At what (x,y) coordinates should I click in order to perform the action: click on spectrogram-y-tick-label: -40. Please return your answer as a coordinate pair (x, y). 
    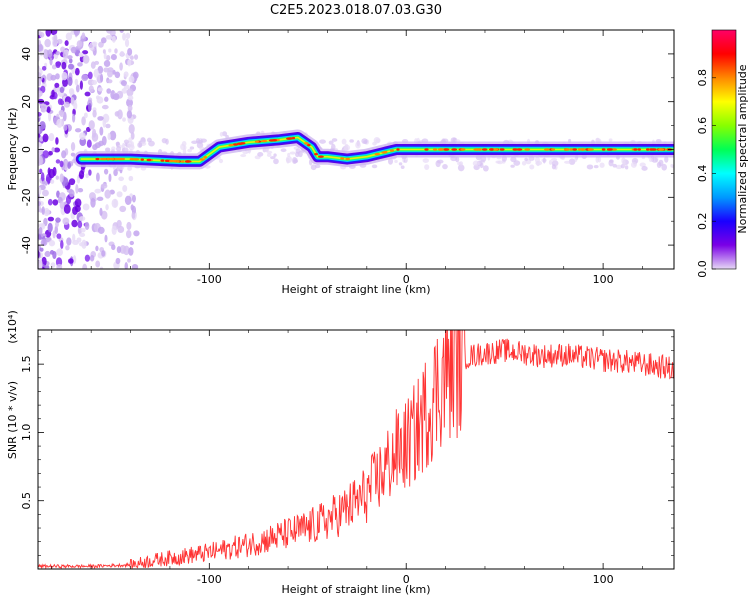
    Looking at the image, I should click on (26, 245).